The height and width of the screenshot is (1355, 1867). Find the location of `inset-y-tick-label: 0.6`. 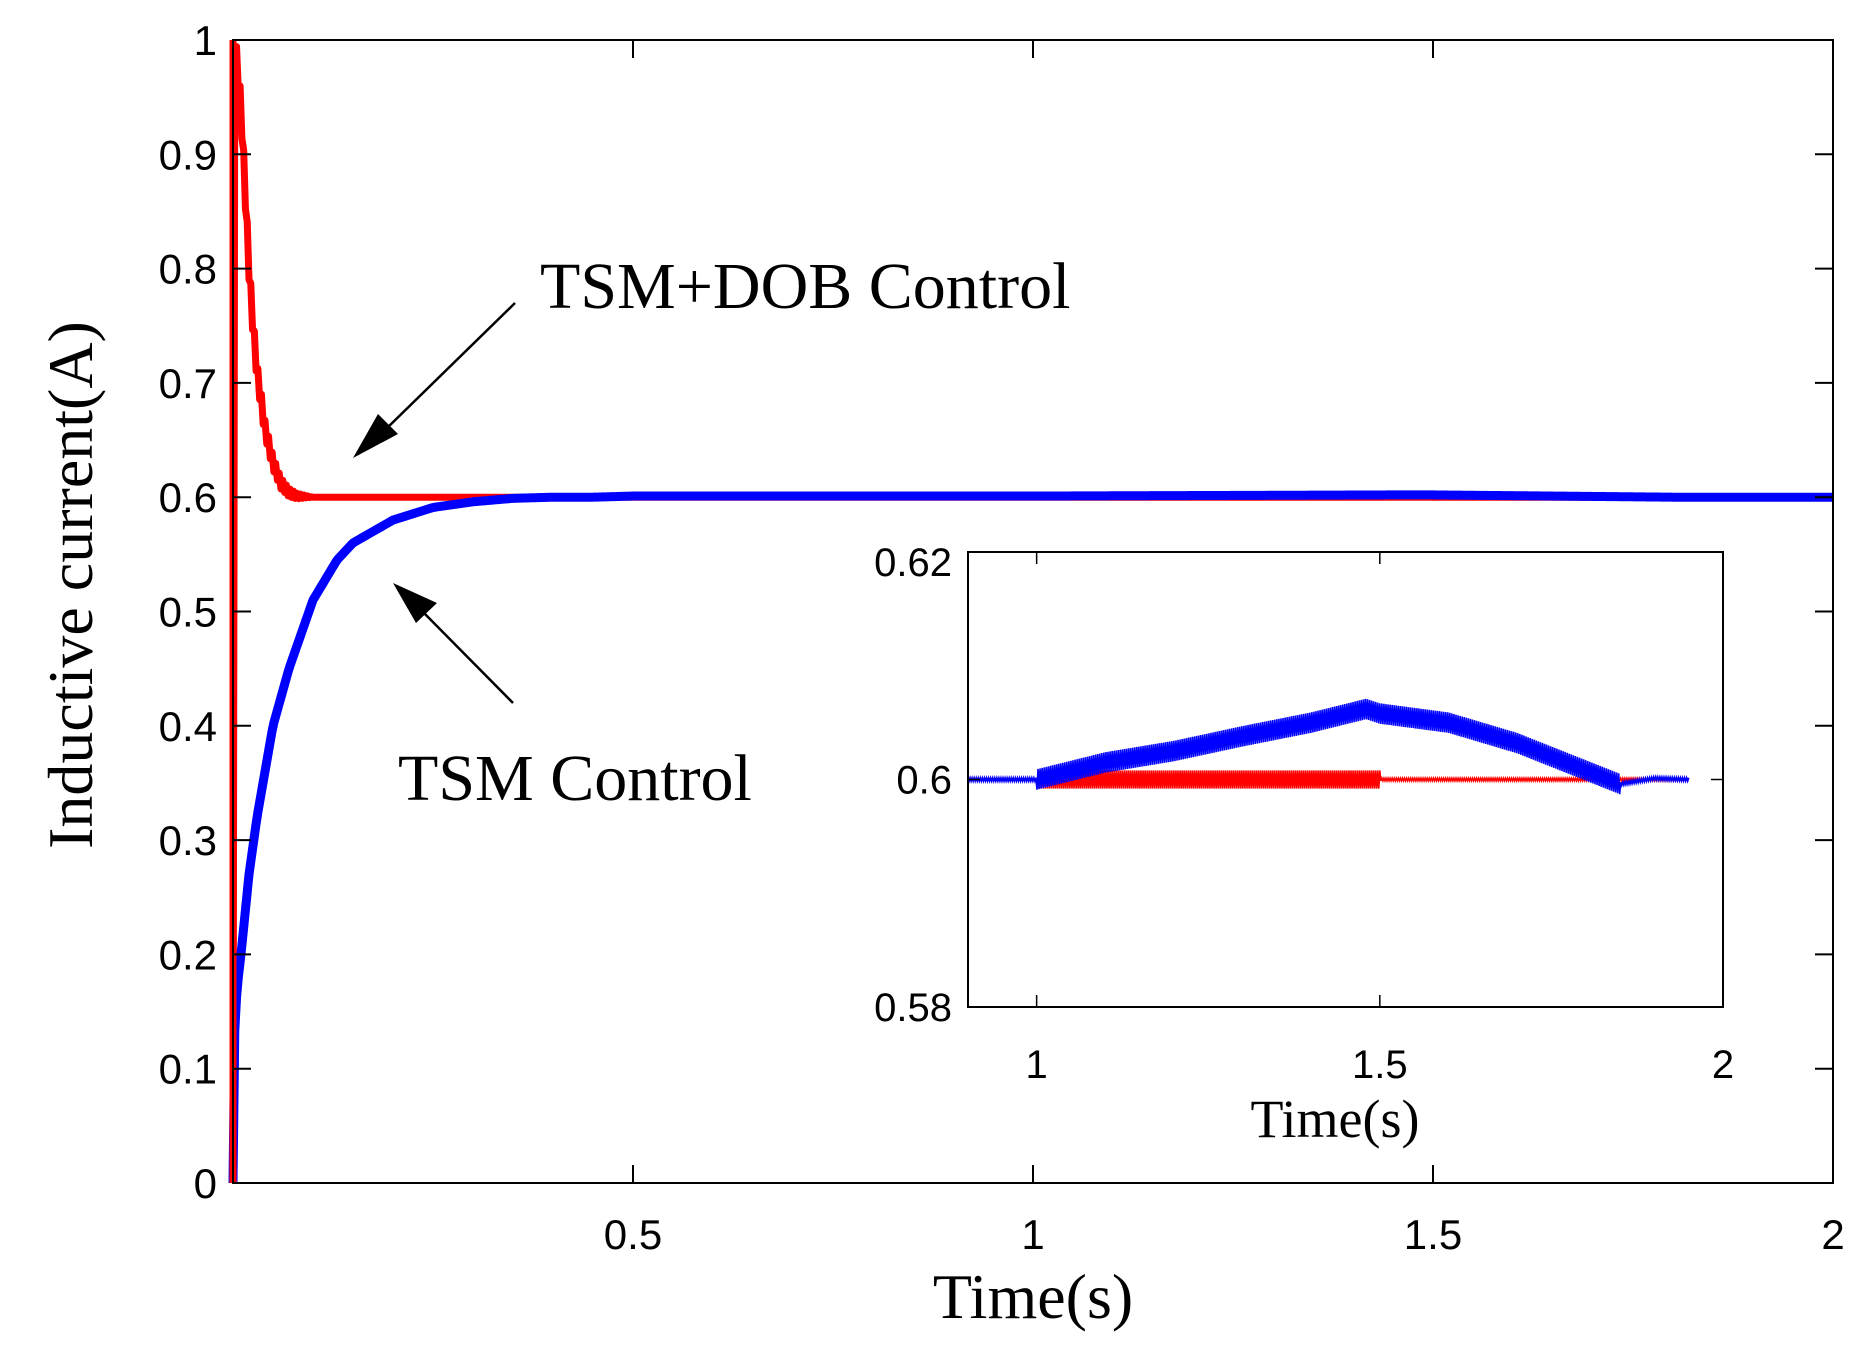

inset-y-tick-label: 0.6 is located at coordinates (924, 781).